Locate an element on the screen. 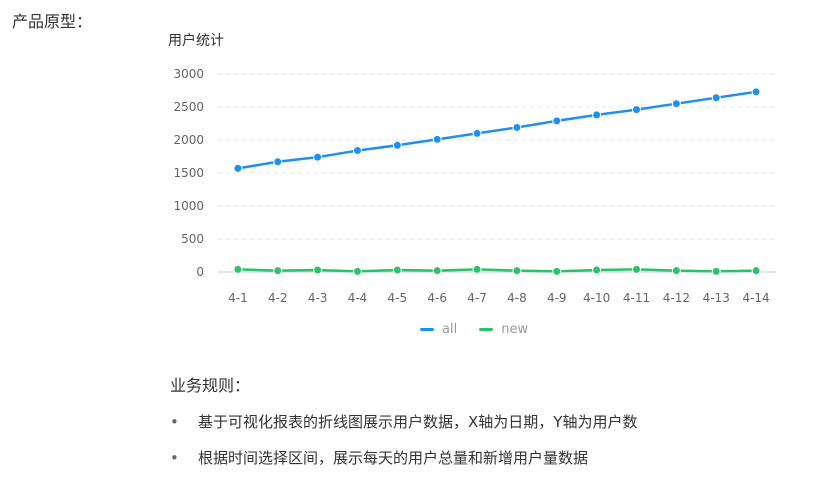 The width and height of the screenshot is (831, 487). x-tick-label: 4-1 is located at coordinates (238, 298).